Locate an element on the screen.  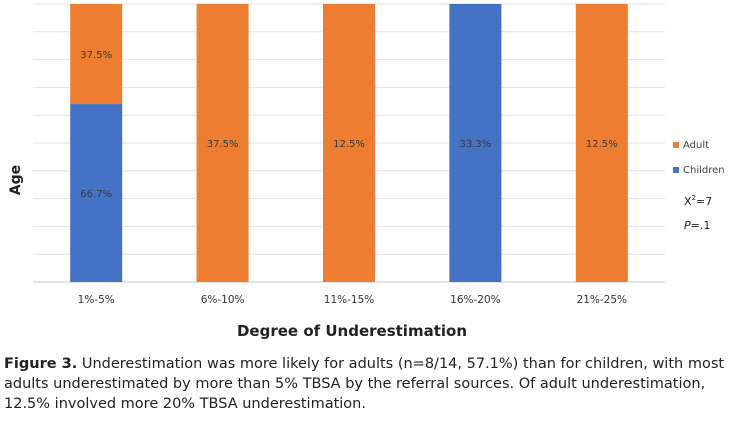
legend-label-adult: Adult is located at coordinates (696, 145).